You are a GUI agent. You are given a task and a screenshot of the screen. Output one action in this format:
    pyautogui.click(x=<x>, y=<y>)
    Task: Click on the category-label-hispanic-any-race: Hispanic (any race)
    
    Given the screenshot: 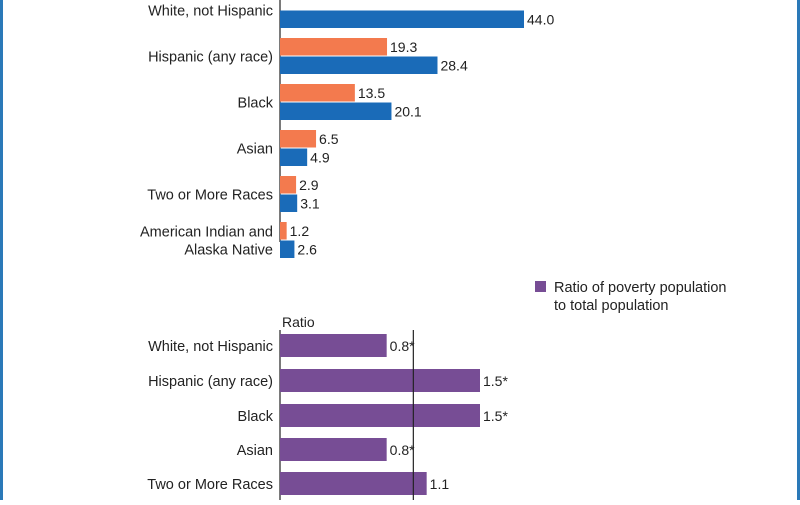 What is the action you would take?
    pyautogui.click(x=210, y=58)
    